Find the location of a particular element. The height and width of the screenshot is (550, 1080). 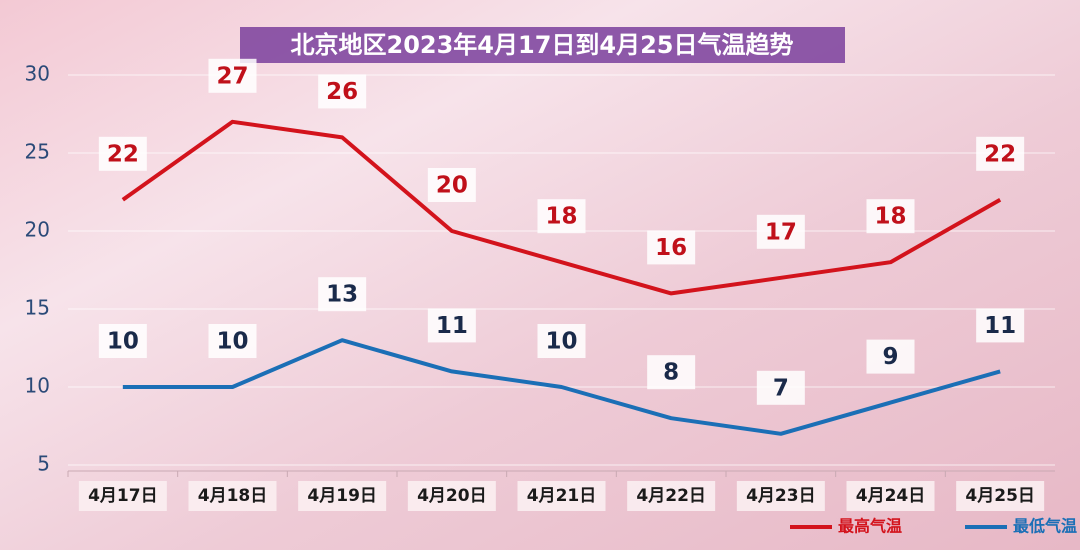

x-tick-label: 4月19日 is located at coordinates (342, 496).